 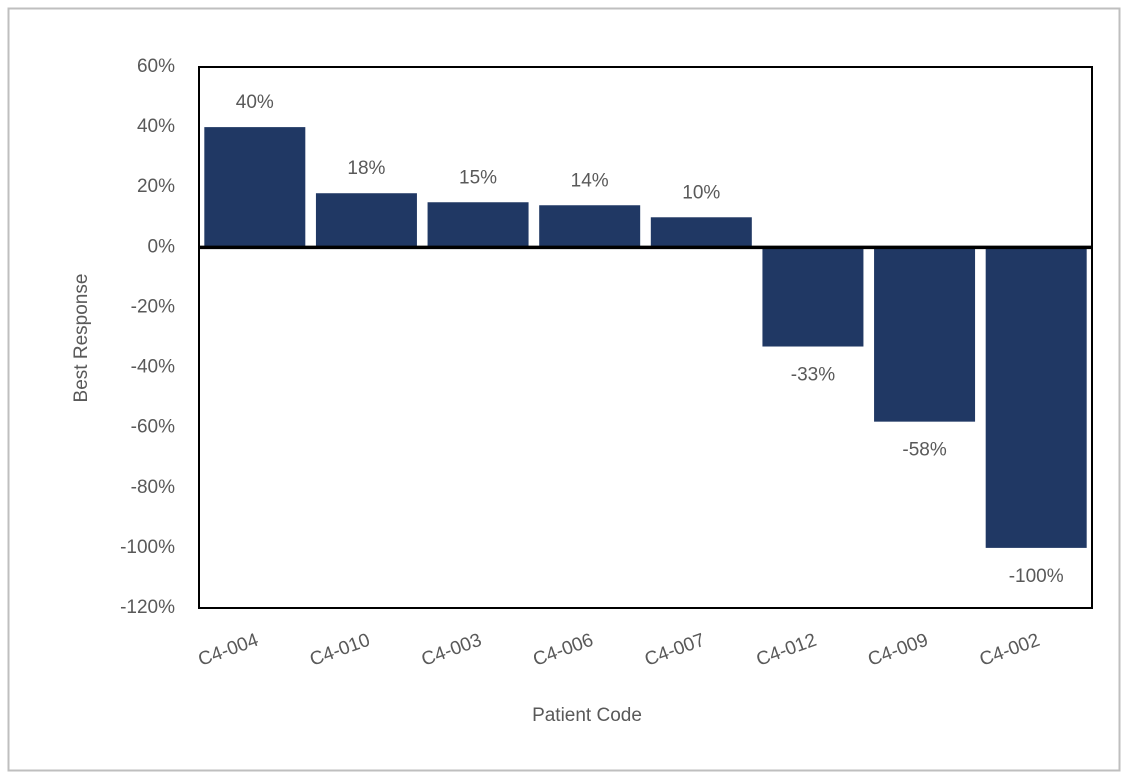 I want to click on y-tick-label: -120%, so click(x=147, y=607).